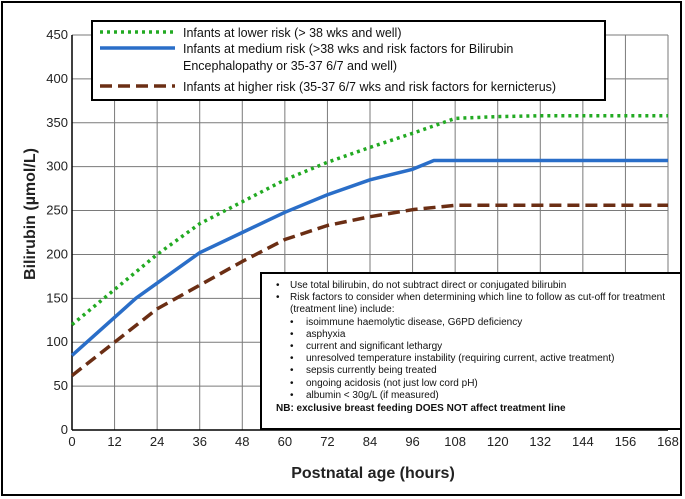  Describe the element at coordinates (455, 441) in the screenshot. I see `x-tick-label: 108` at that location.